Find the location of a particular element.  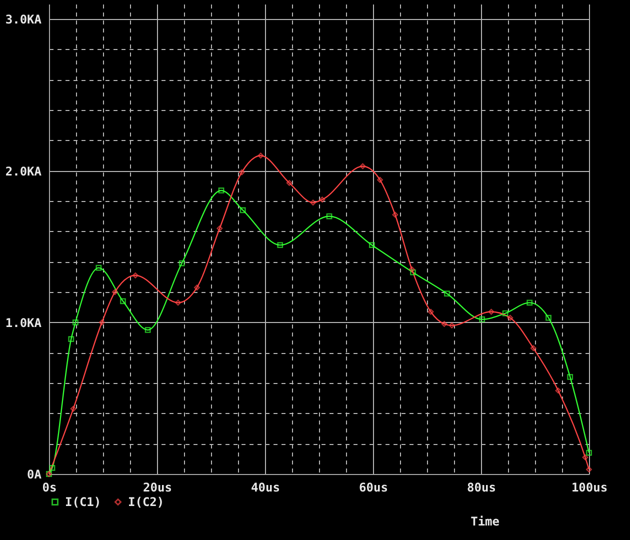

legend-label: I(C1) is located at coordinates (83, 502).